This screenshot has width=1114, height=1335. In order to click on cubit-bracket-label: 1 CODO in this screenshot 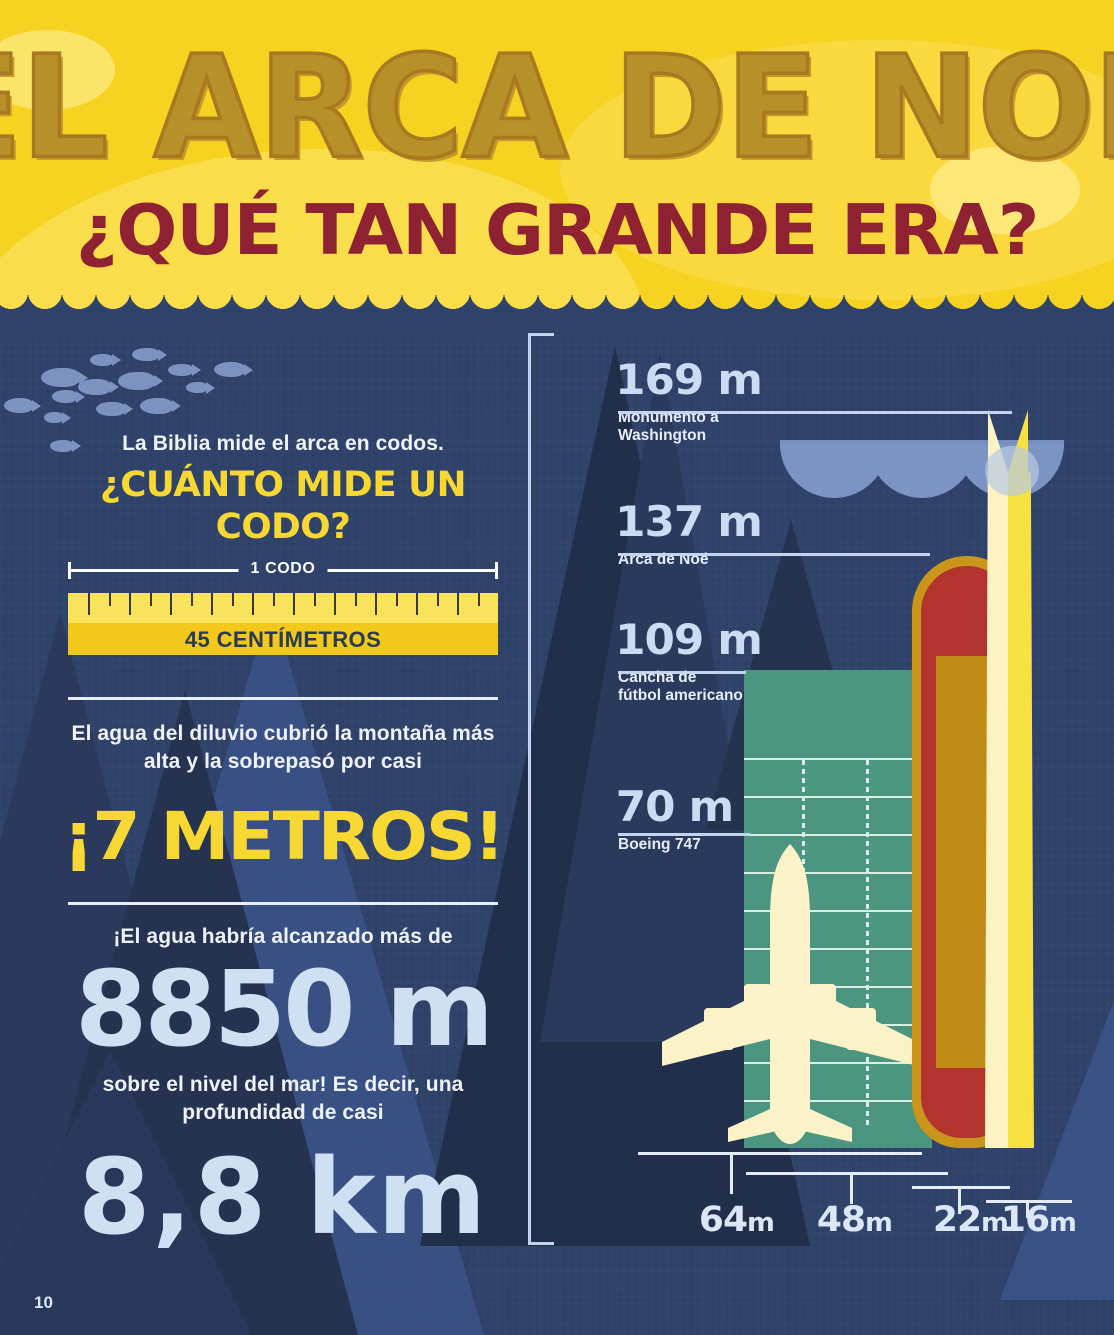, I will do `click(283, 569)`.